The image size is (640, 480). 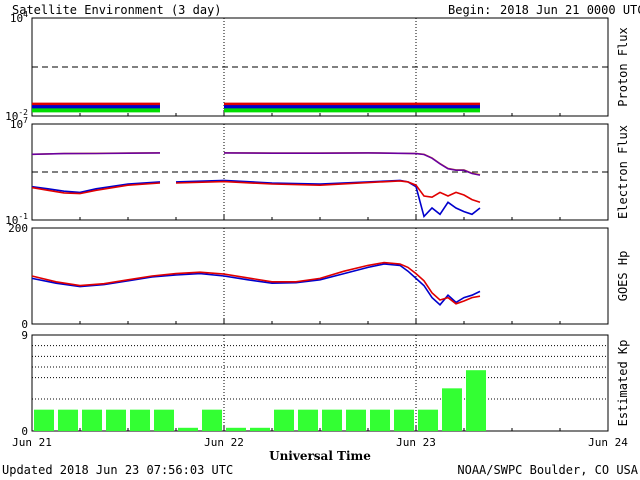 I want to click on source-credit: NOAA/SWPC Boulder, CO USA, so click(x=547, y=470).